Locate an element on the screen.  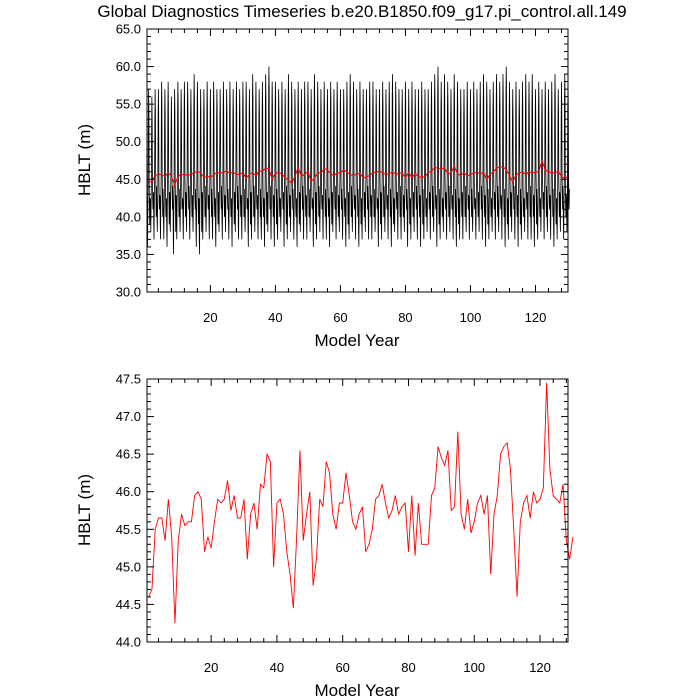
bottom-y-tick-label: 45.0 is located at coordinates (128, 566).